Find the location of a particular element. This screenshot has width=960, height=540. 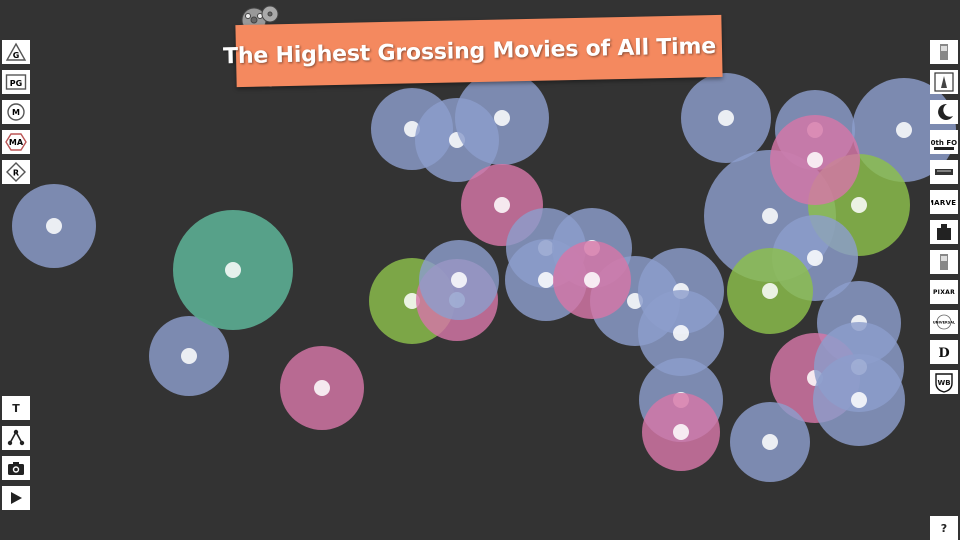

warner-bros-logo-icon: WB is located at coordinates (944, 383).